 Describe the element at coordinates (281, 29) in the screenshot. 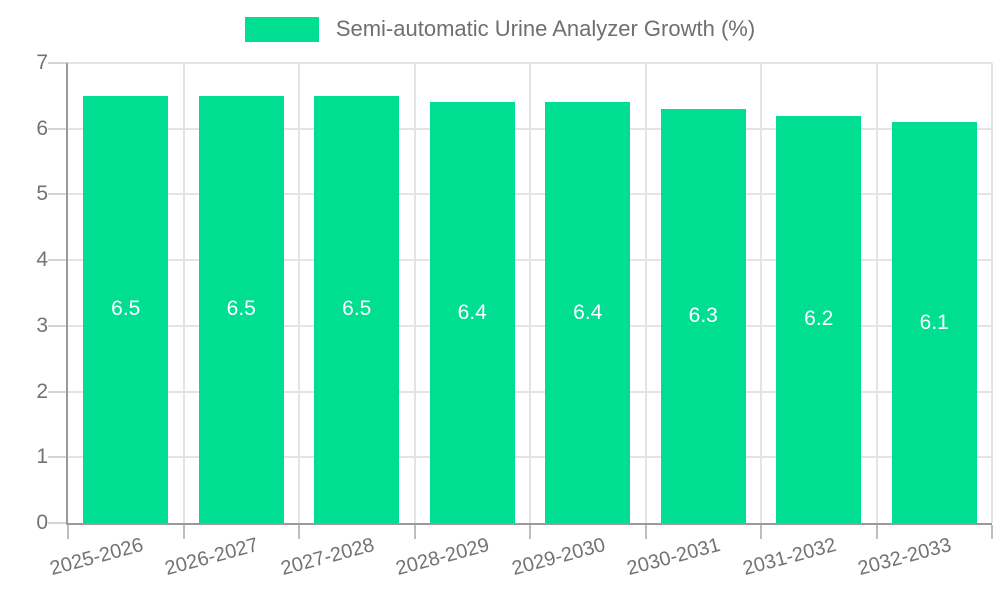

I see `legend-swatch` at that location.